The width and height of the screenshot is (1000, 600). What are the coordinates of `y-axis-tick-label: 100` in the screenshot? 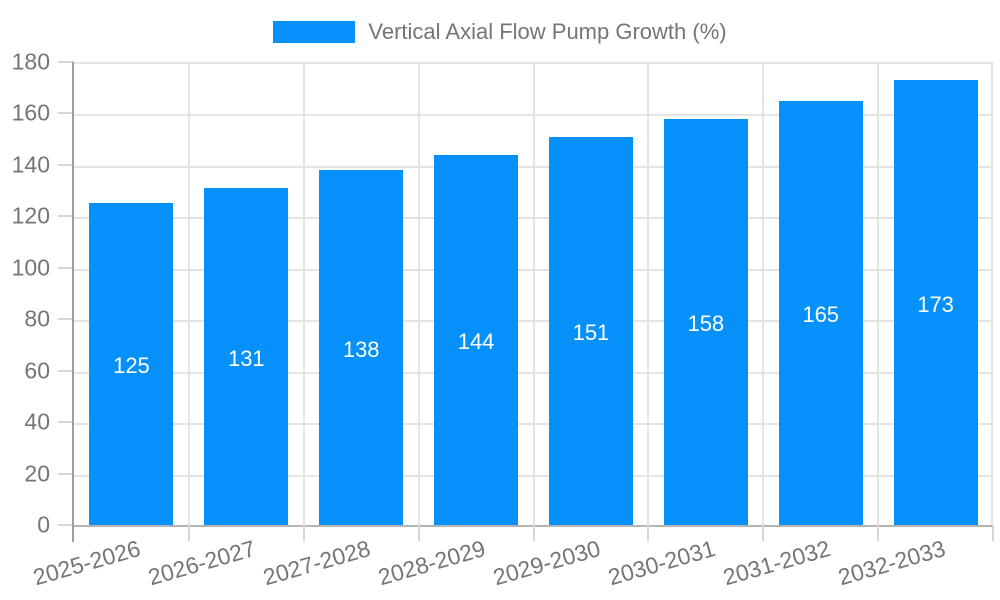 It's located at (30, 267).